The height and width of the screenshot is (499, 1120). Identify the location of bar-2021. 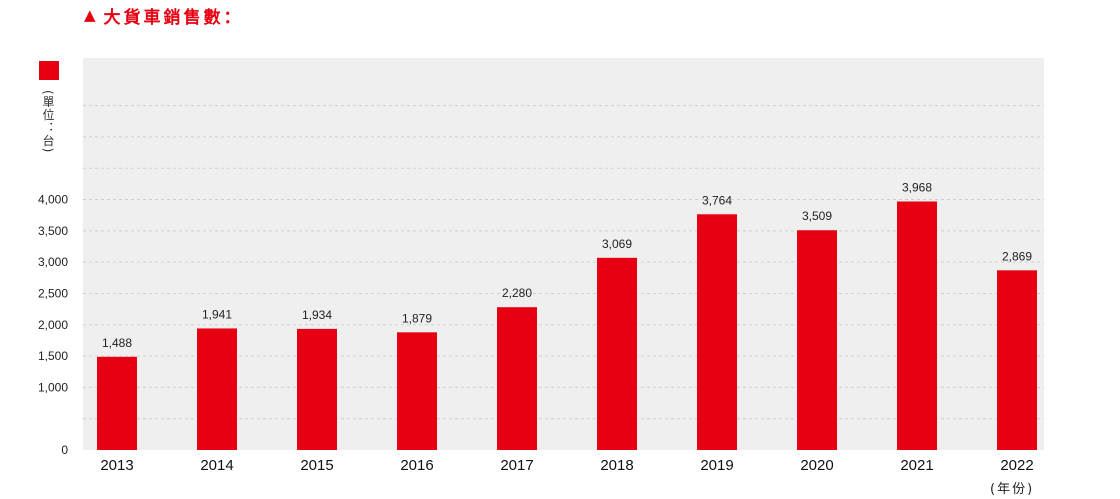
(917, 325).